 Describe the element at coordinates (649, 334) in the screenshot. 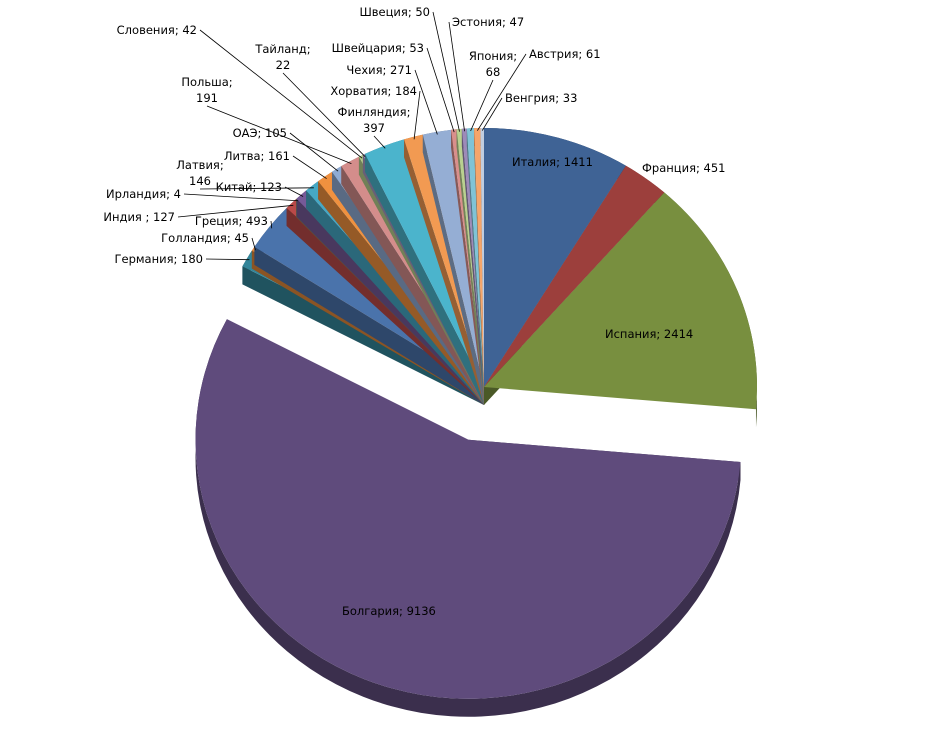

I see `data-label: Испания; 2414` at that location.